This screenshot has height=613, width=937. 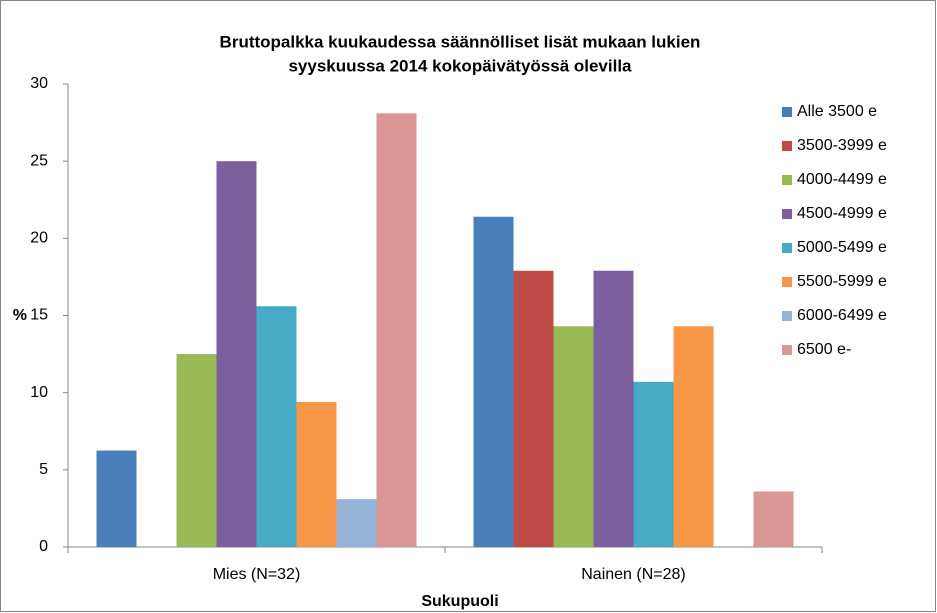 What do you see at coordinates (43, 546) in the screenshot?
I see `y-tick-label: 0` at bounding box center [43, 546].